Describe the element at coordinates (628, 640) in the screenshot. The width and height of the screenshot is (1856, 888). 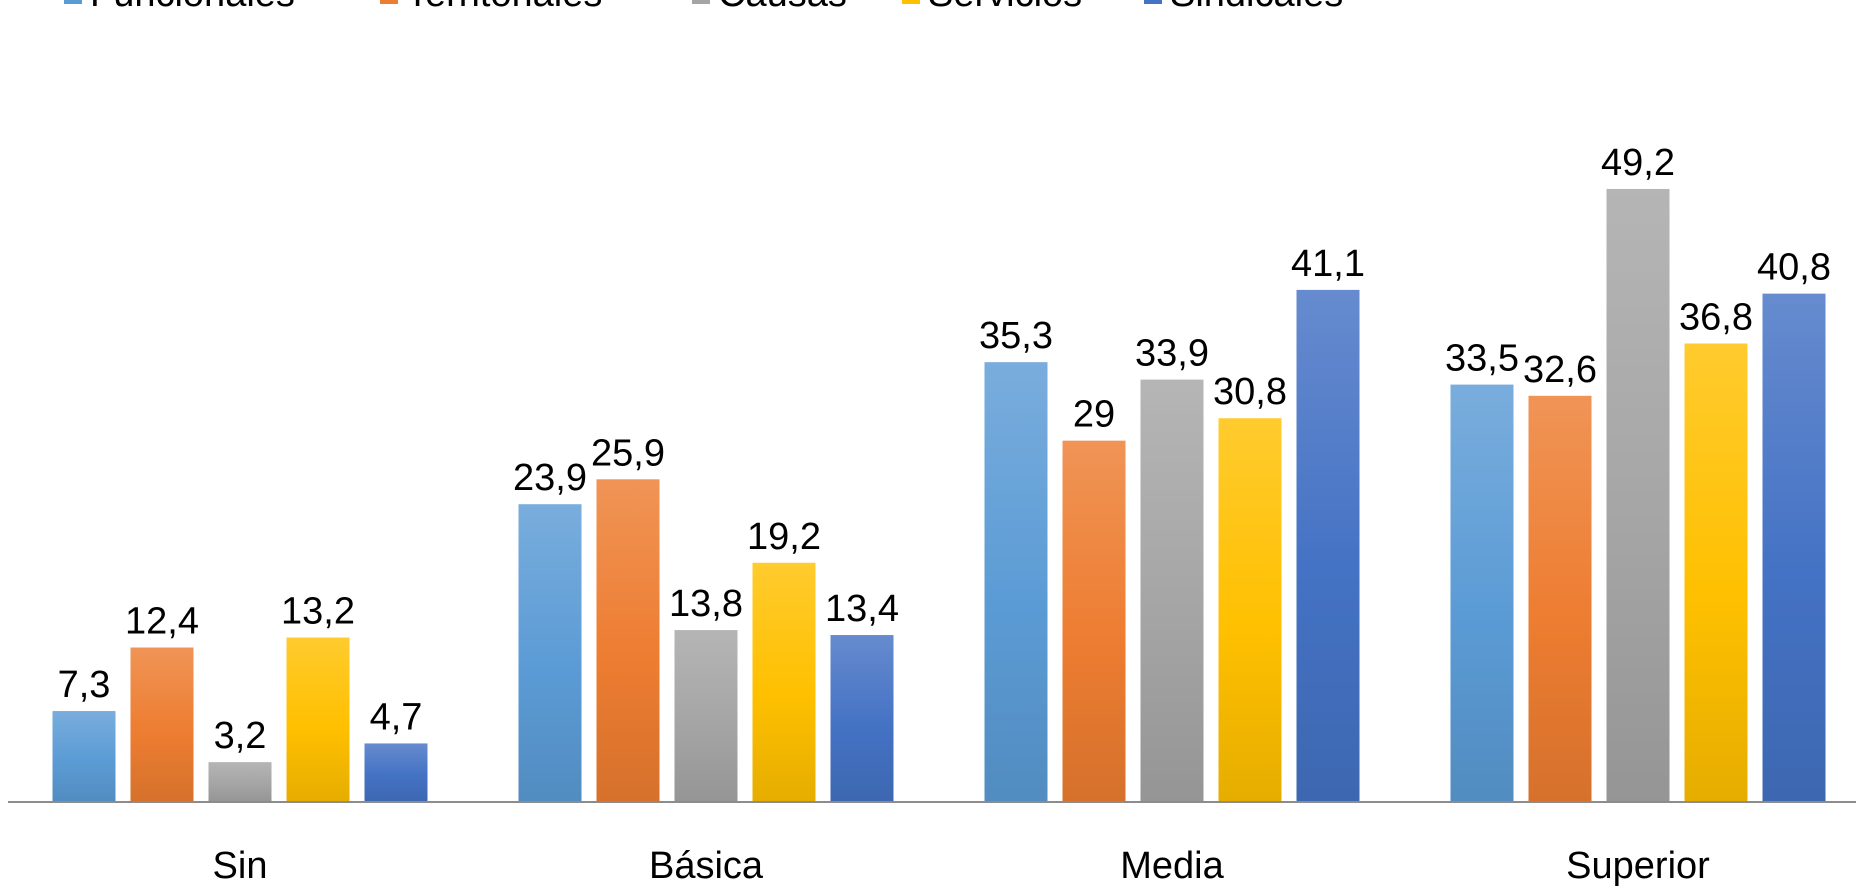
I see `bar-basica-territoriales` at that location.